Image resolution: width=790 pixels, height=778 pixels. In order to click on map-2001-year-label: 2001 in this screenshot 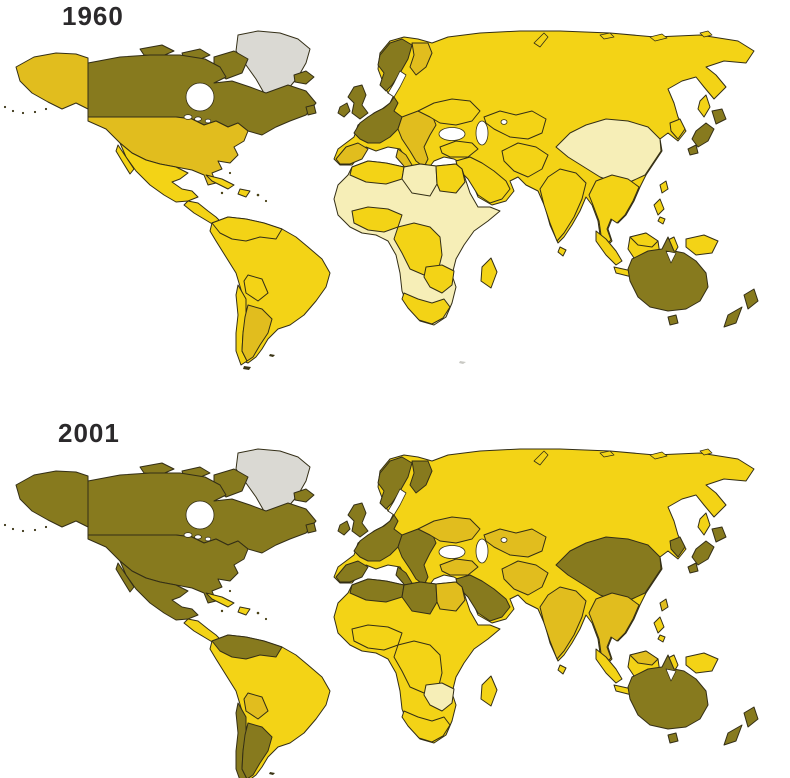, I will do `click(89, 433)`.